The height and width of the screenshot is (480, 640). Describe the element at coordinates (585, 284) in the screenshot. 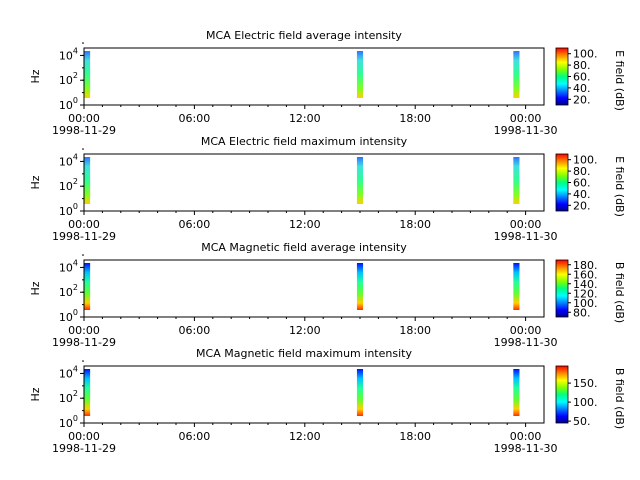

I see `colorbar-tick-label: 140.` at that location.